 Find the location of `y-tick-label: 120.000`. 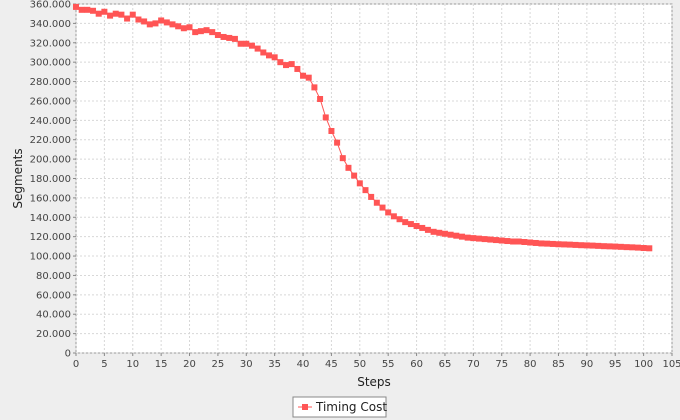

y-tick-label: 120.000 is located at coordinates (50, 237).